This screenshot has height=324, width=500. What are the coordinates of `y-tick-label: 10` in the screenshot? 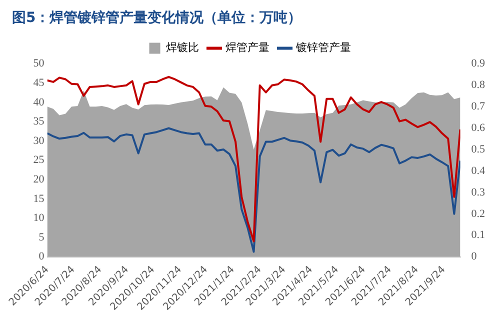 It's located at (39, 218).